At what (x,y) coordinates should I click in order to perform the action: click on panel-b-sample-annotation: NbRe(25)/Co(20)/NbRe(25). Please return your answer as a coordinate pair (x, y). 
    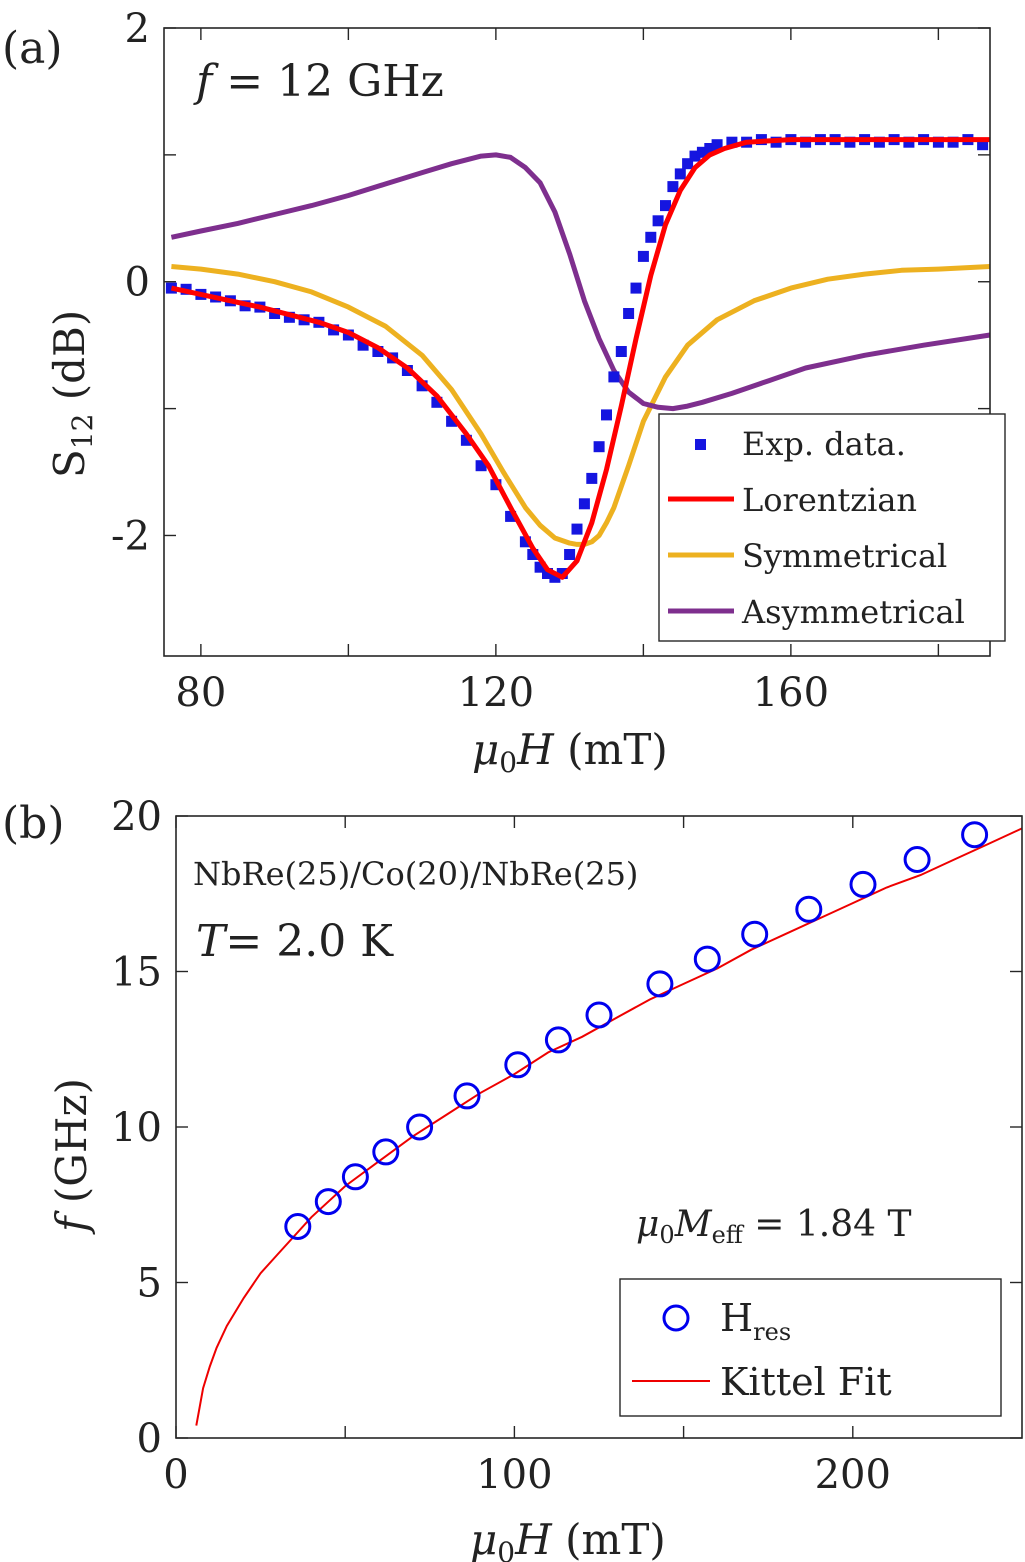
    Looking at the image, I should click on (415, 874).